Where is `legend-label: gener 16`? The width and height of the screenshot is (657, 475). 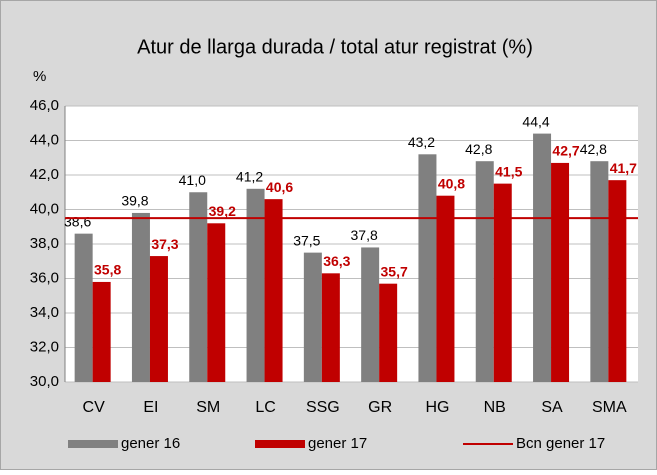
legend-label: gener 16 is located at coordinates (150, 443).